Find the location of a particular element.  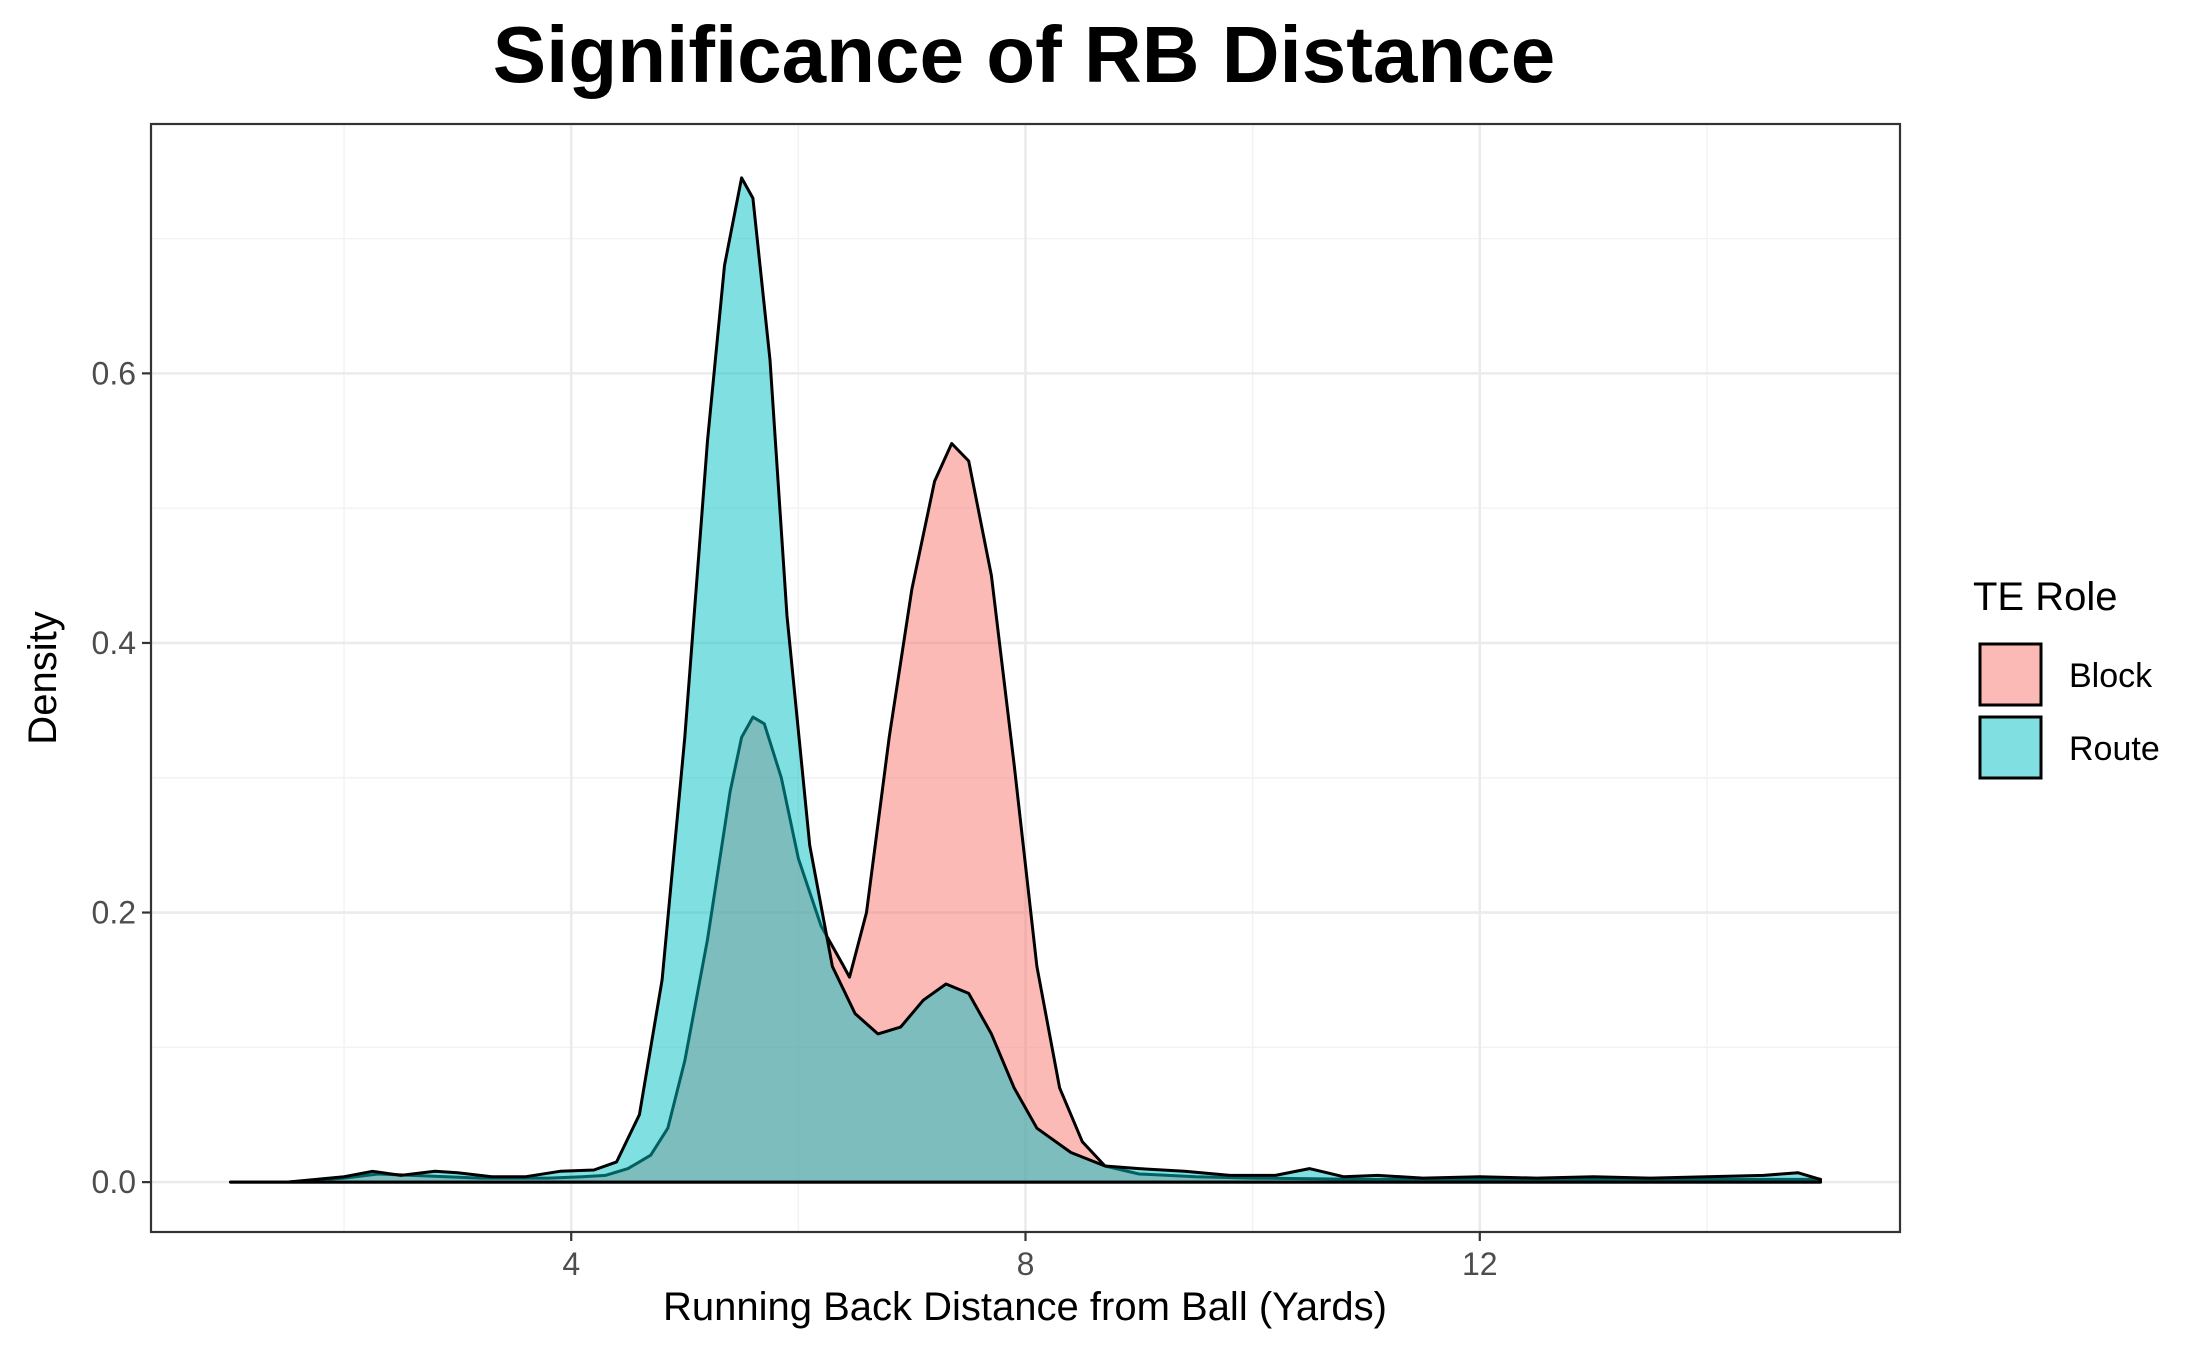

y-tick-label: 0.0 is located at coordinates (114, 1182).